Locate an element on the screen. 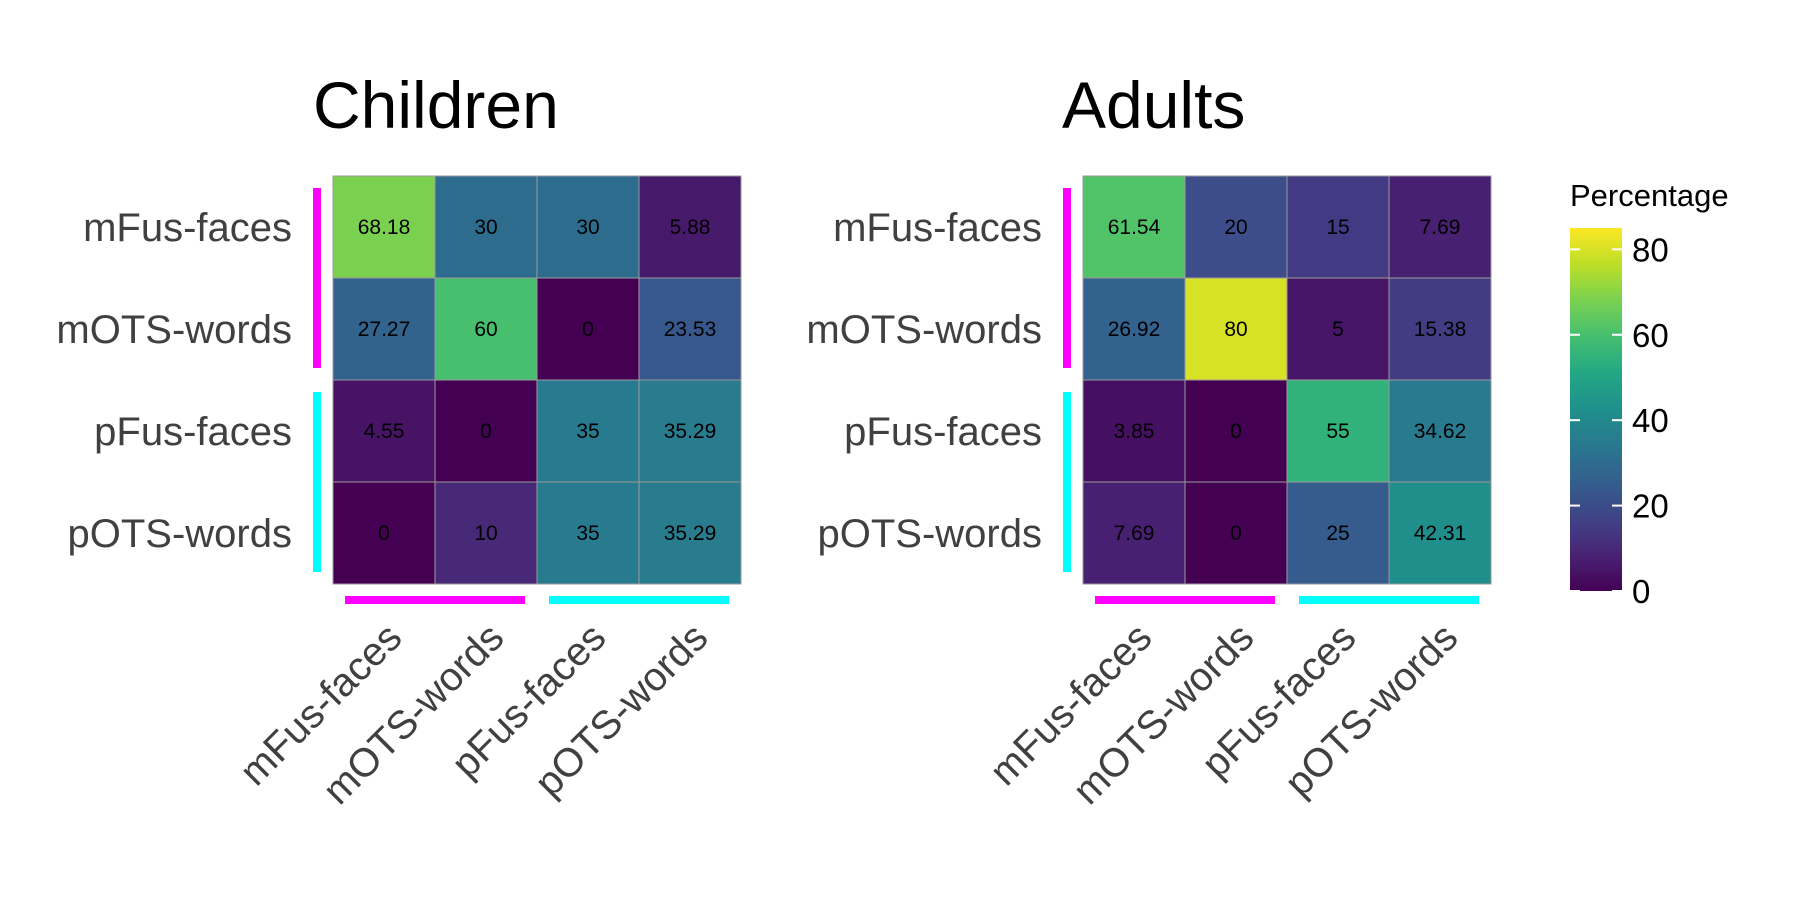 The image size is (1800, 905). cell-value-label: 60 is located at coordinates (485, 329).